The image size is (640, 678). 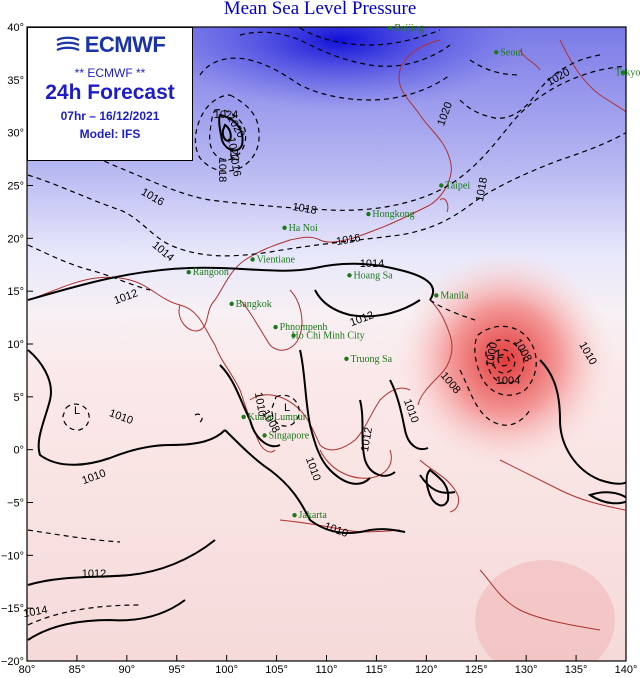 What do you see at coordinates (77, 670) in the screenshot?
I see `lon-tick-label: 85°` at bounding box center [77, 670].